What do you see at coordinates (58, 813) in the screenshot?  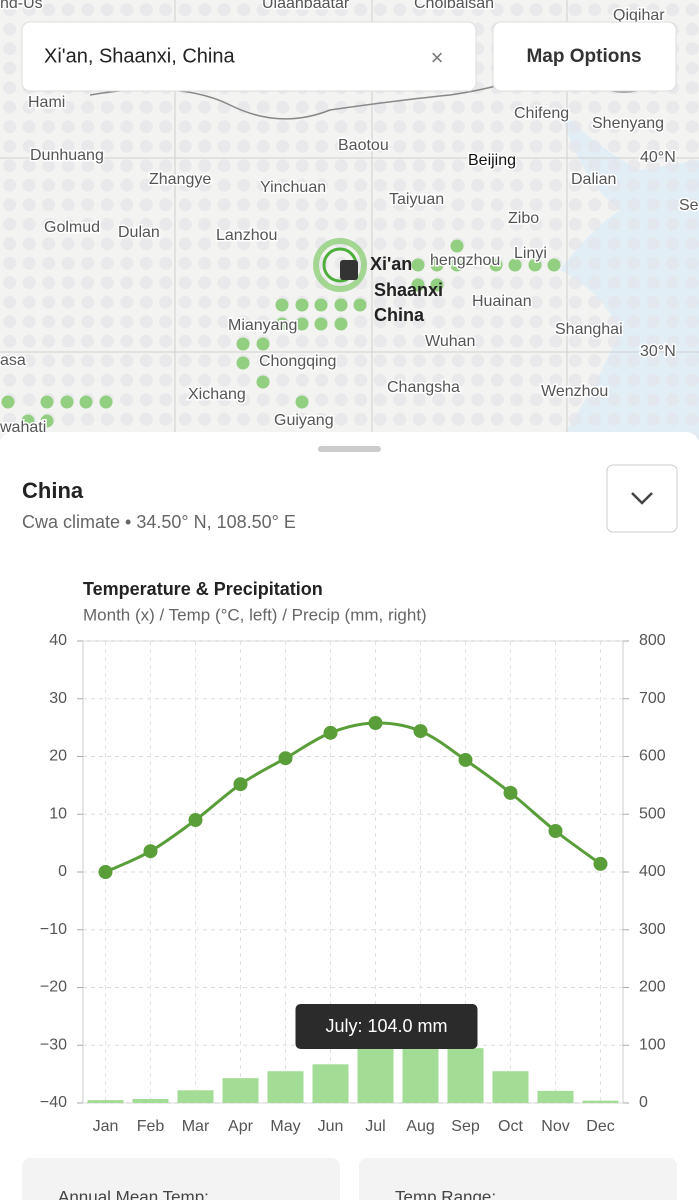 I see `y-tick-label: 10` at bounding box center [58, 813].